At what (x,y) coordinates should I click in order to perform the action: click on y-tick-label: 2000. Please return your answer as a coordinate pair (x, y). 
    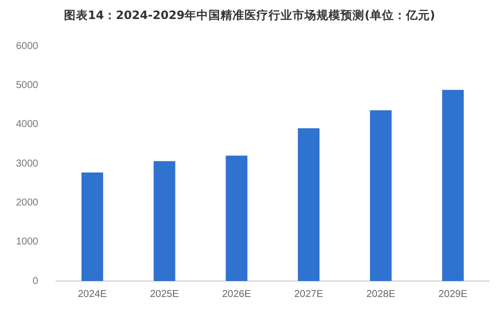
    Looking at the image, I should click on (27, 202).